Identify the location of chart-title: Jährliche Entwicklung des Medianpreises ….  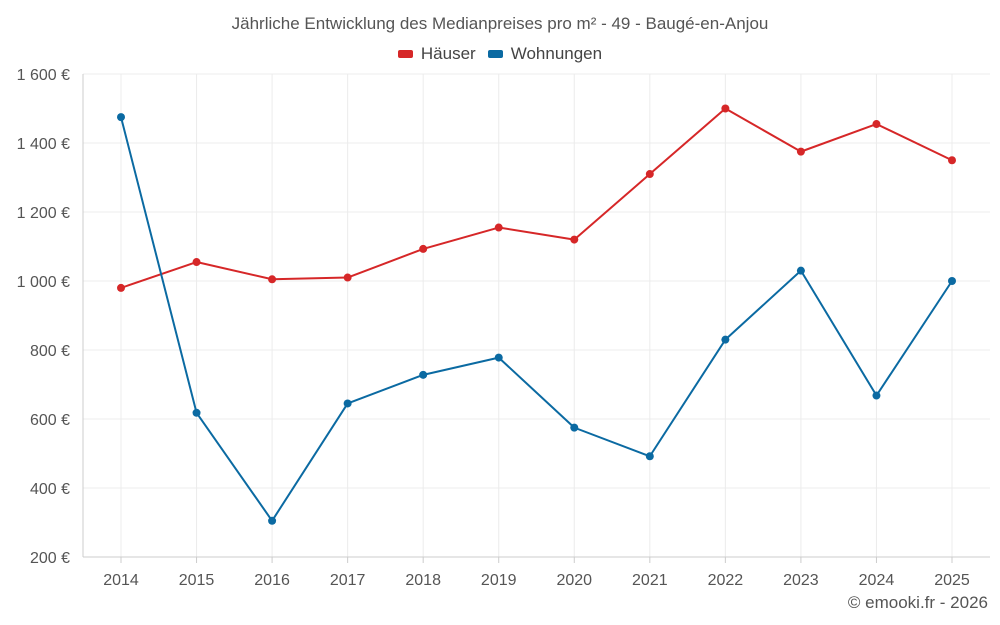
(500, 23).